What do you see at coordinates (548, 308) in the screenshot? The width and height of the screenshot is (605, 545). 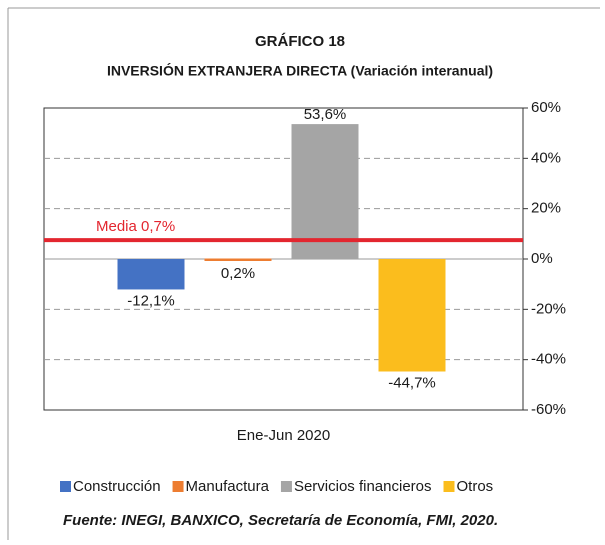 I see `y-tick-label: -20%` at bounding box center [548, 308].